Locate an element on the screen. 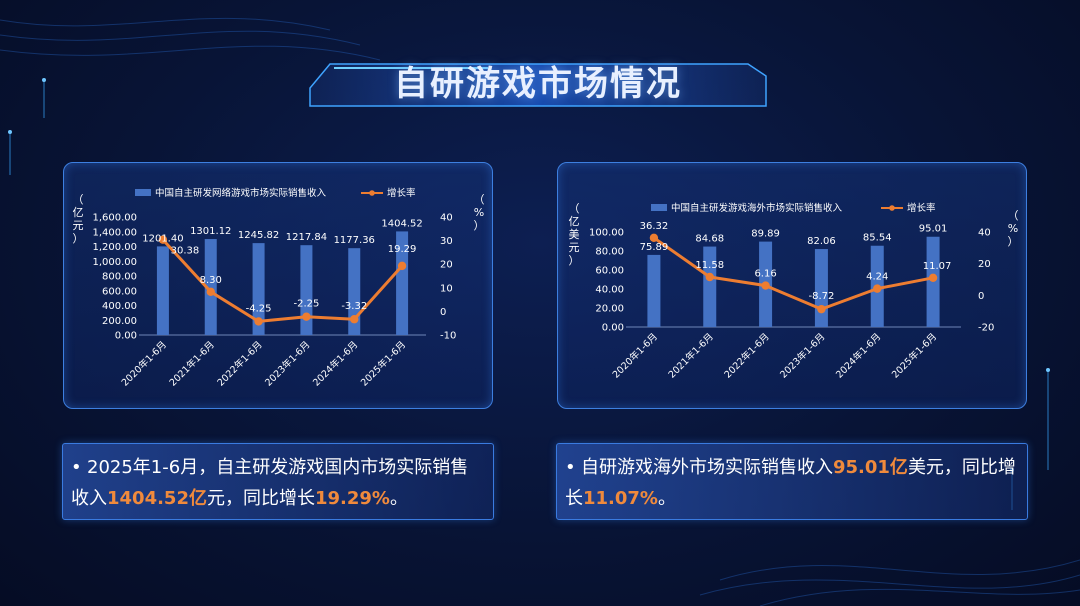 This screenshot has height=606, width=1080. highlight-value: 95.01亿 is located at coordinates (870, 467).